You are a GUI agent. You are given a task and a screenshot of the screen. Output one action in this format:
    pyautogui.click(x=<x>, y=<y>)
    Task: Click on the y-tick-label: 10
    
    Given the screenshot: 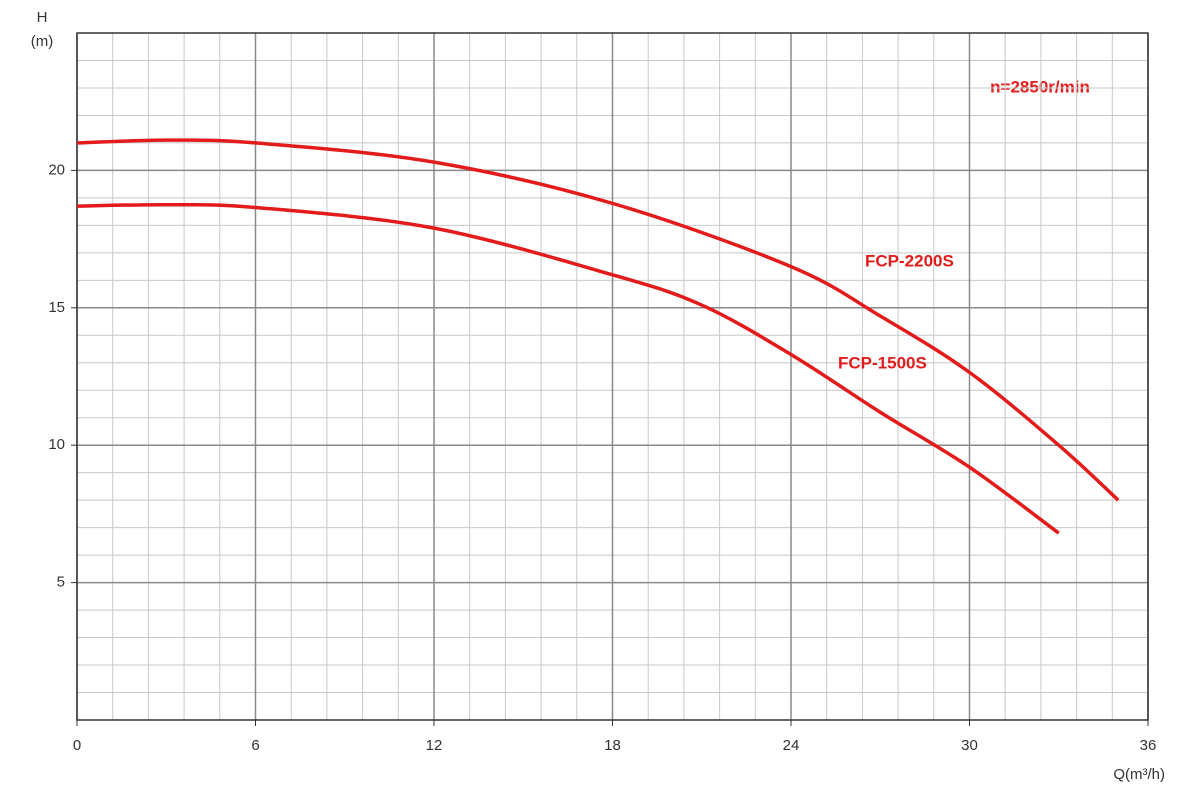 What is the action you would take?
    pyautogui.click(x=56, y=444)
    